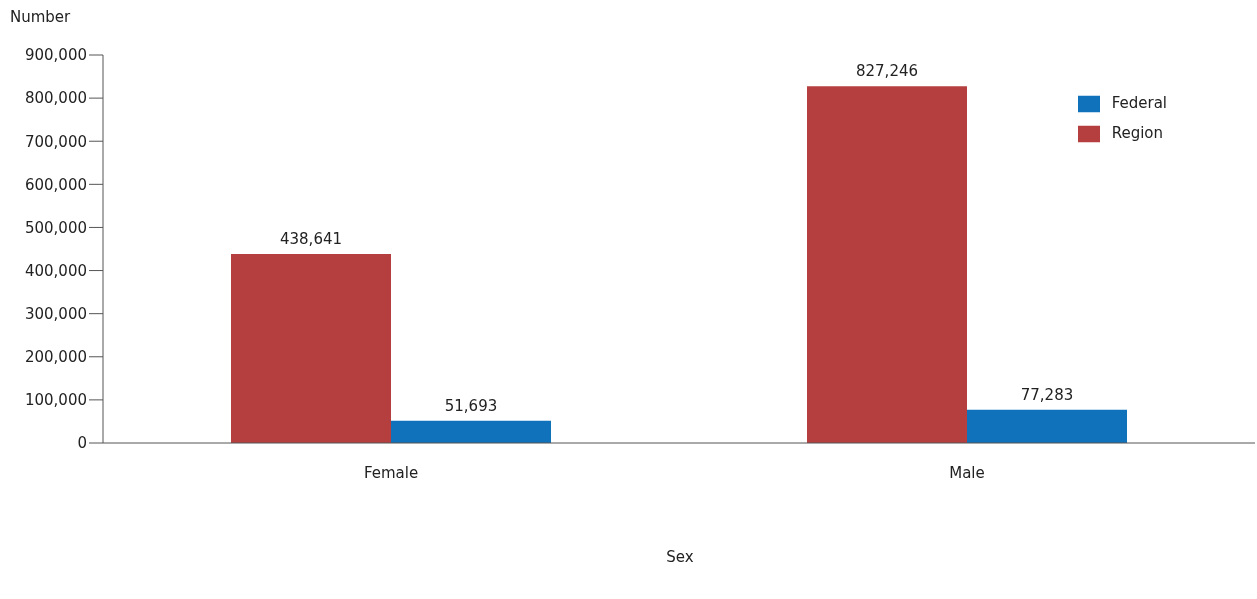  I want to click on y-tick-label: 800,000, so click(55, 98).